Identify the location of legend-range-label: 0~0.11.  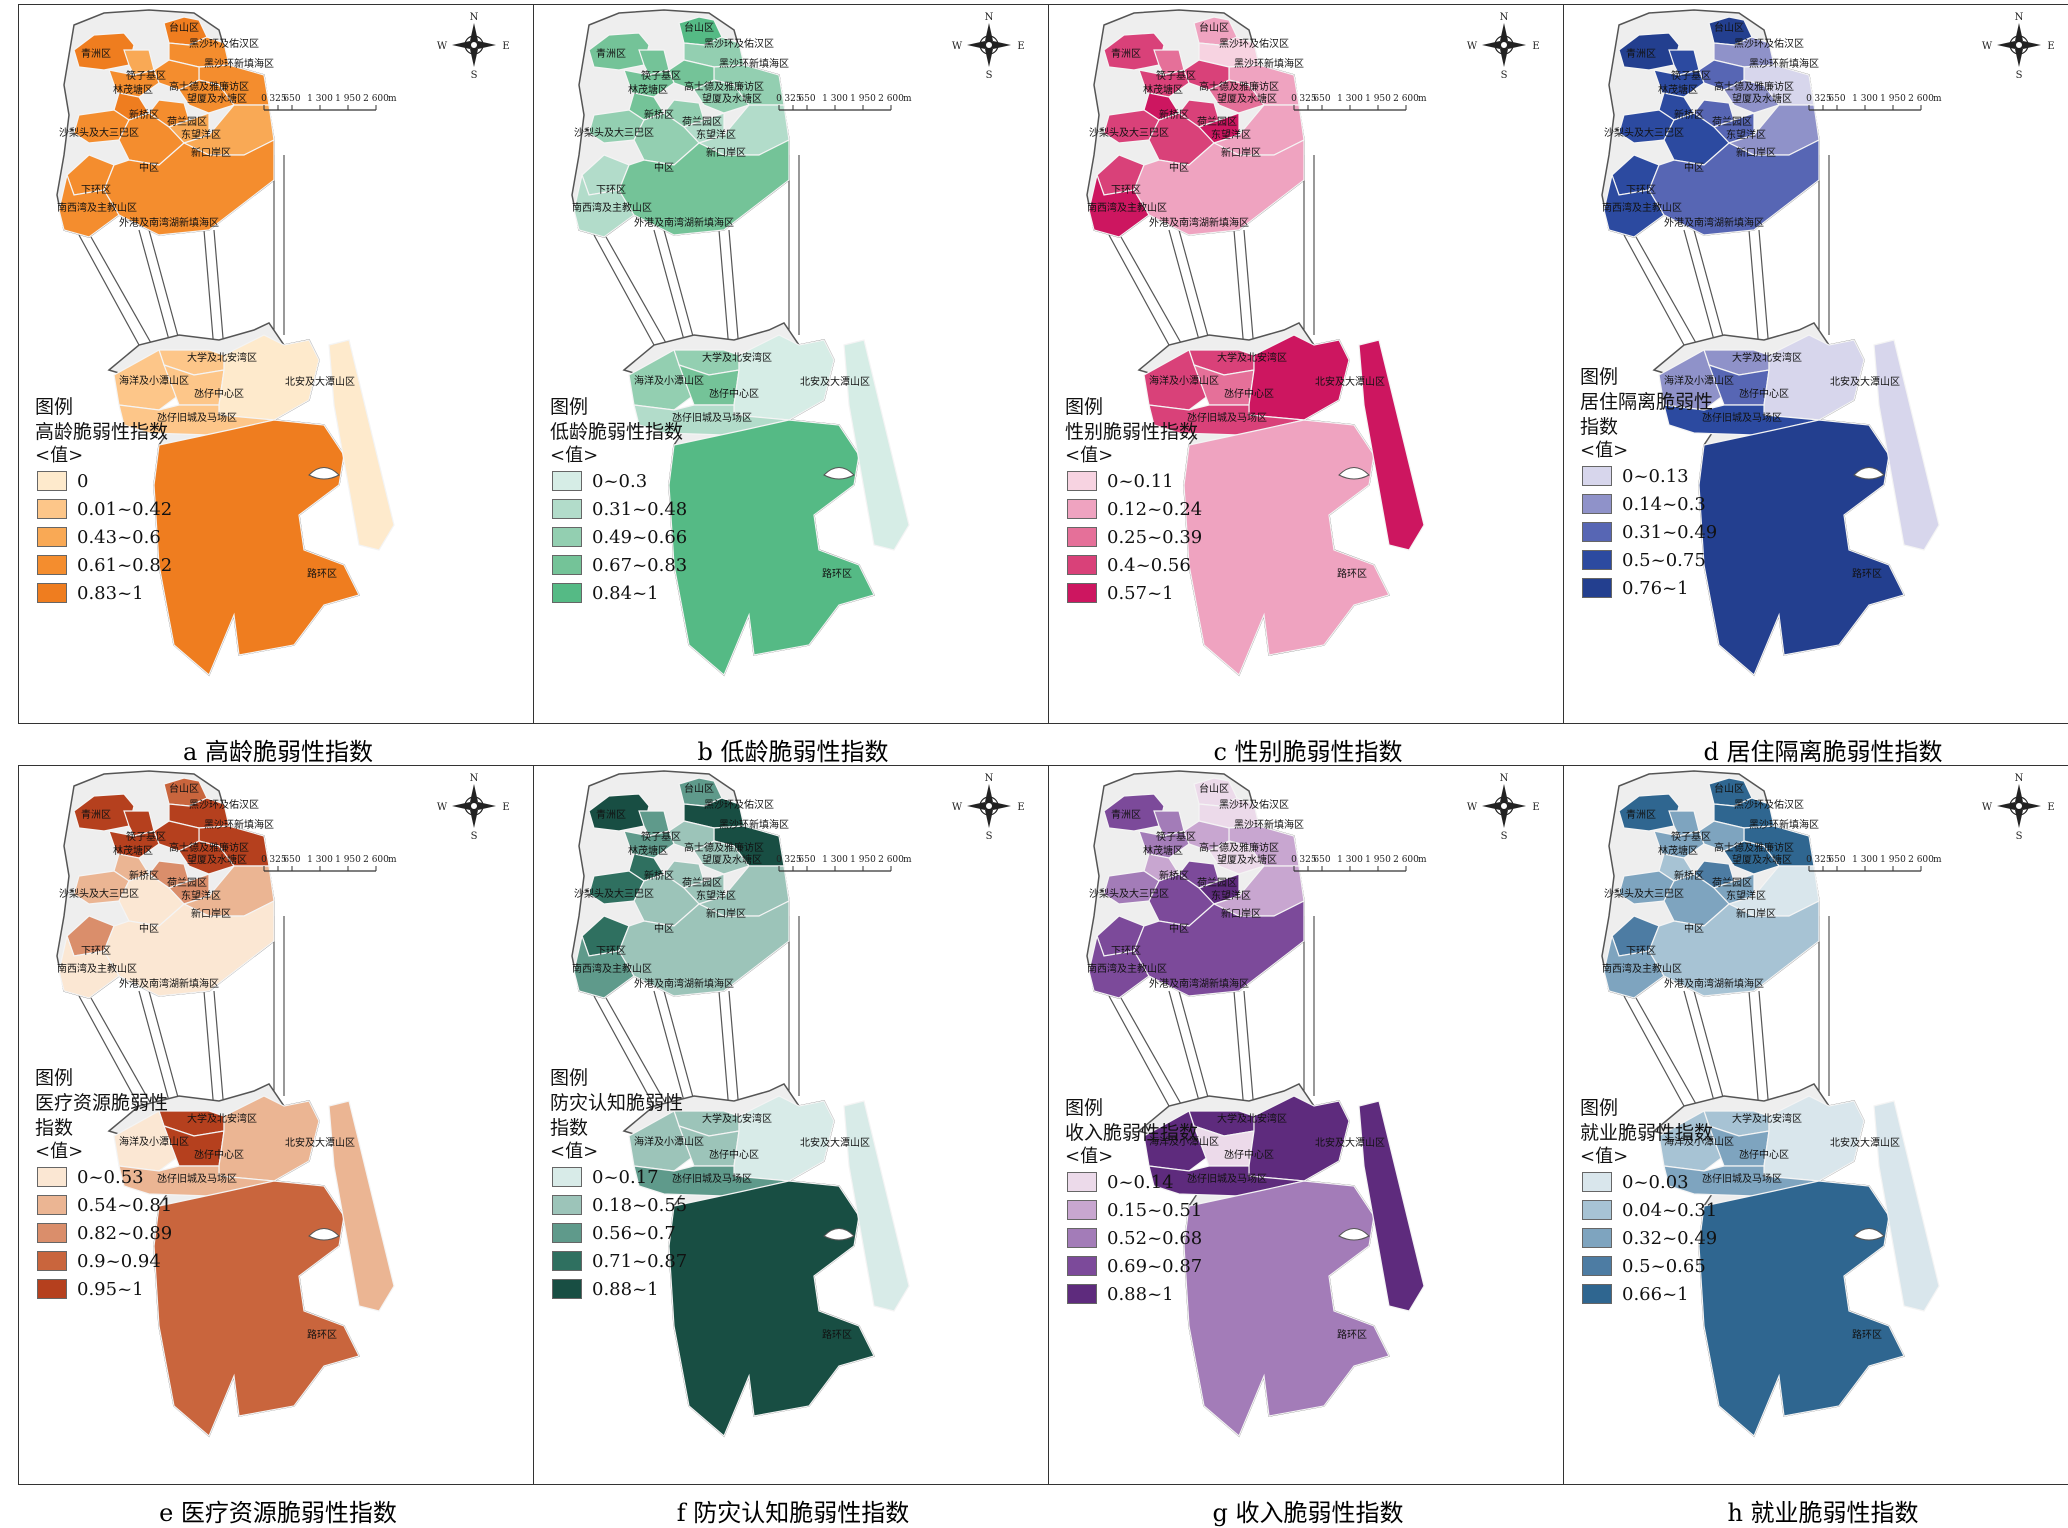
(1140, 481).